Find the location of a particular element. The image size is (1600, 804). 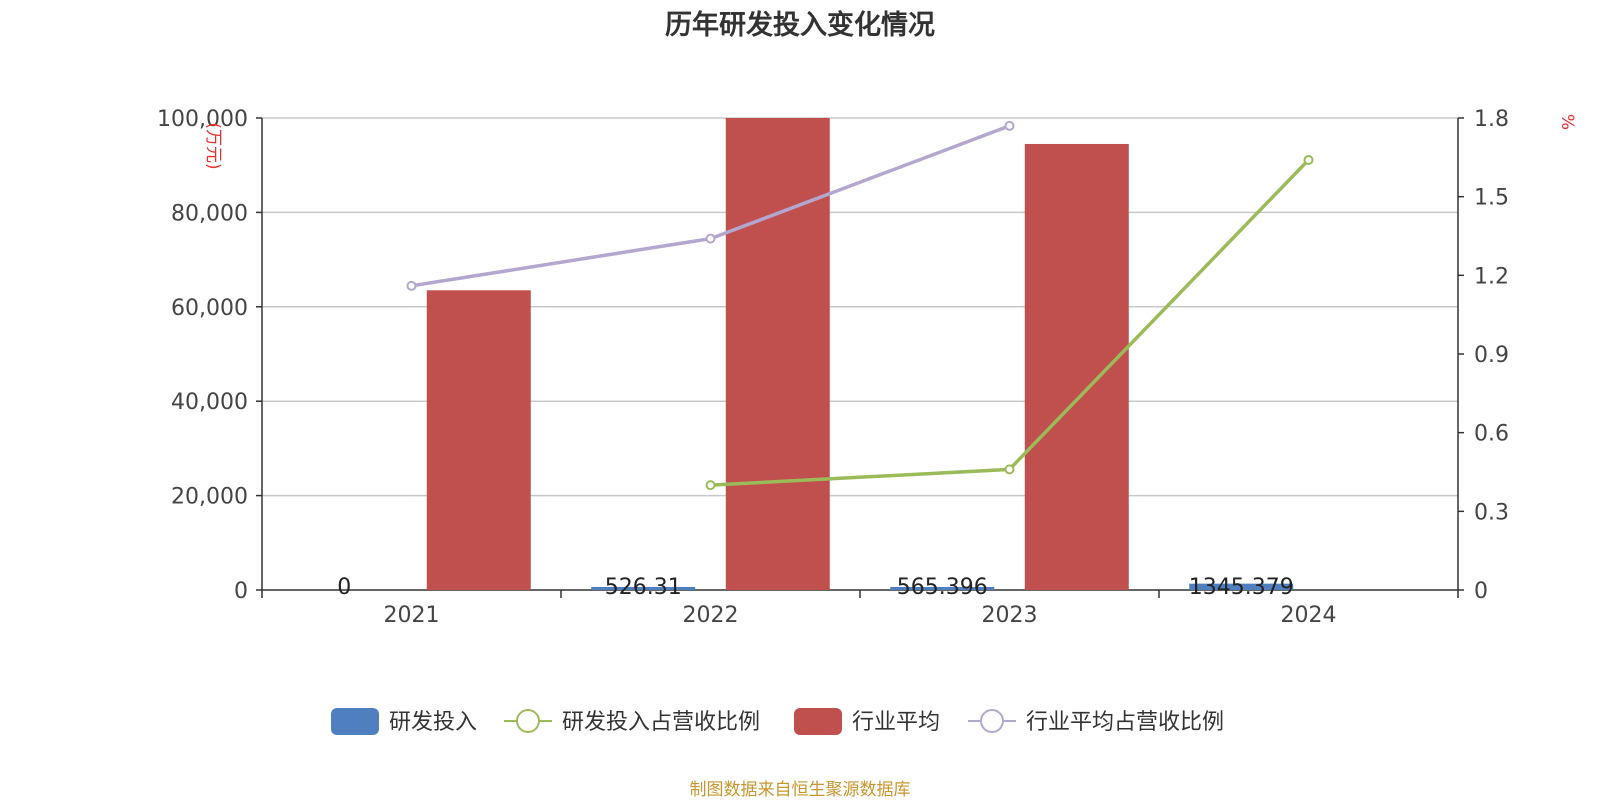

legend-marker-研发投入占营收比例 is located at coordinates (528, 721).